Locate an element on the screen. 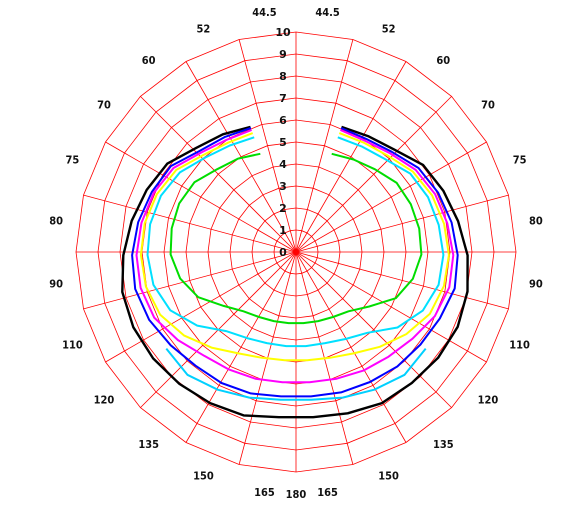 The image size is (573, 514). radial-tick-label: 6 is located at coordinates (283, 120).